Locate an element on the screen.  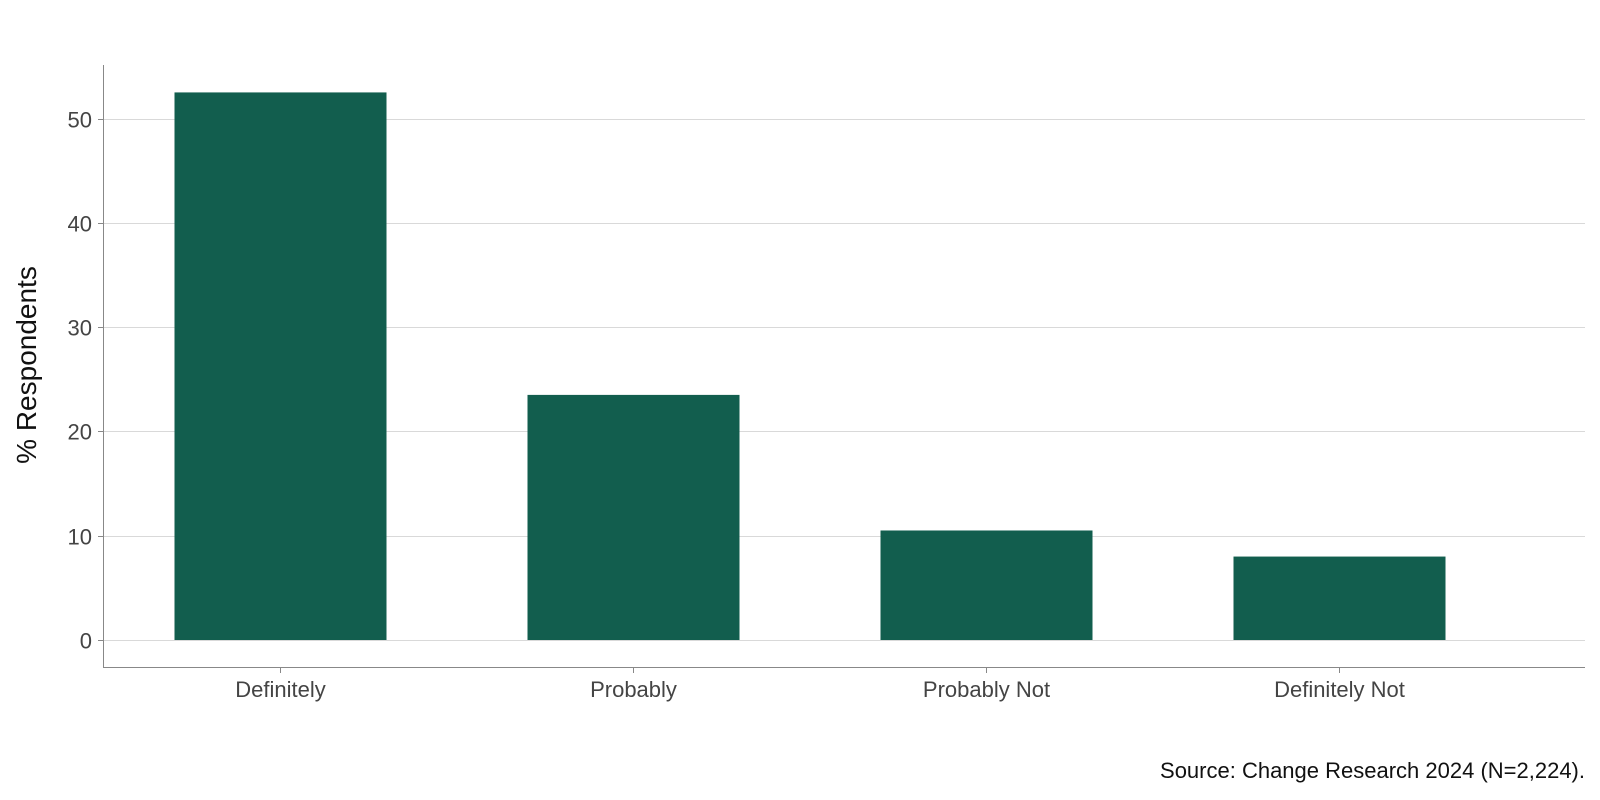
x-tick-label: Probably is located at coordinates (633, 689).